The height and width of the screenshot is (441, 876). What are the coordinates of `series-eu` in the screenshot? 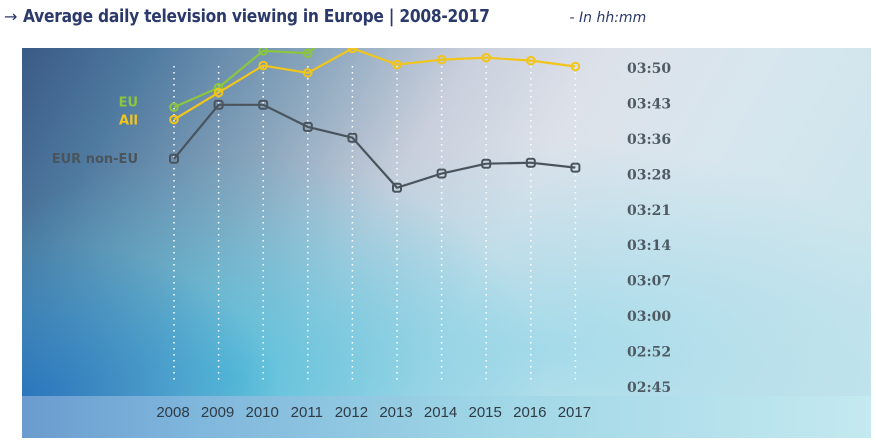 It's located at (242, 80).